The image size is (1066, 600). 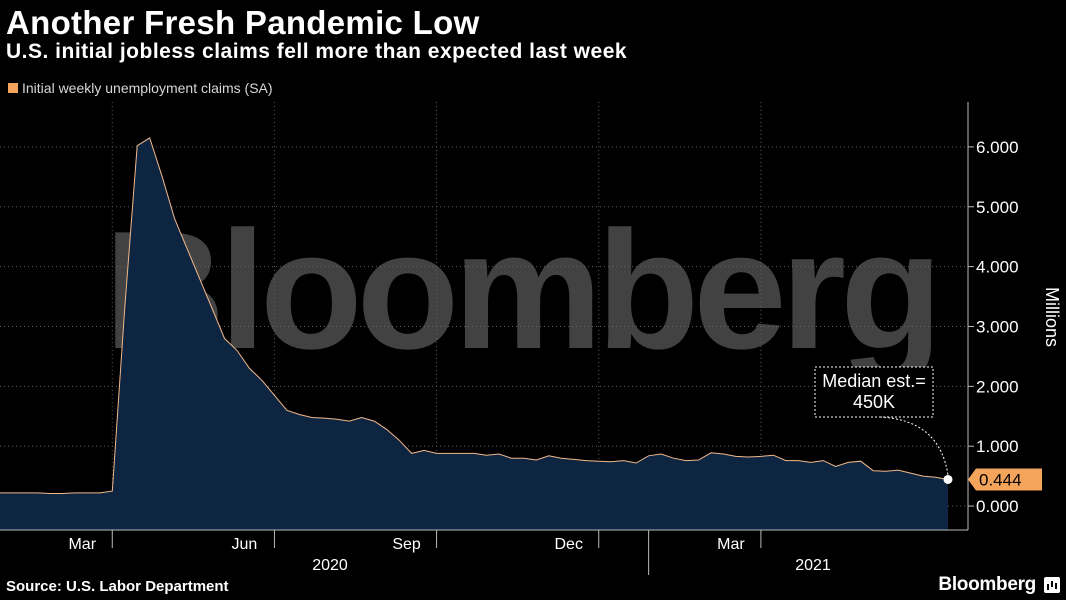 I want to click on legend-swatch, so click(x=13, y=88).